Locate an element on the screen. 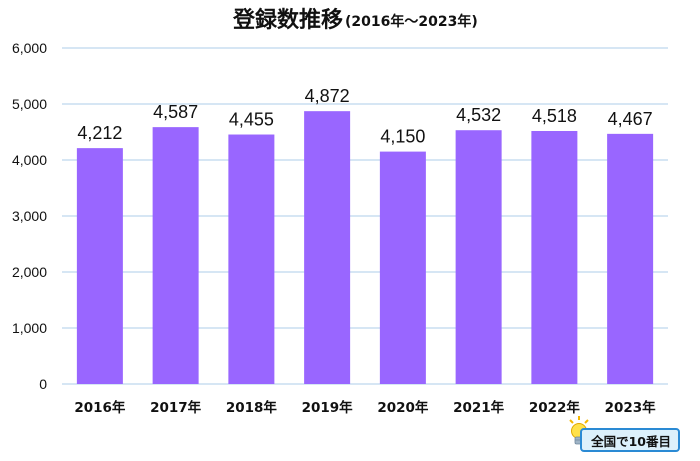 The width and height of the screenshot is (700, 461). x-axis-ticks: 2016年 2017年 2018年 2019年 2020年 2021年 2022年 2023年 is located at coordinates (365, 407).